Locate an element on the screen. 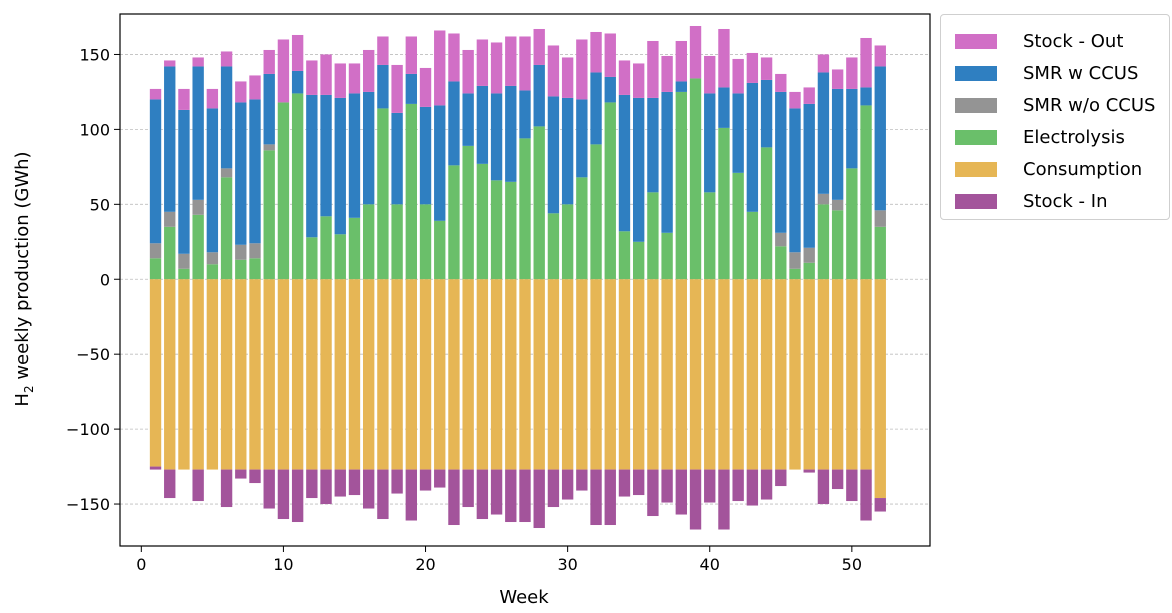  y-axis-label-subscript: 2 is located at coordinates (29, 389).